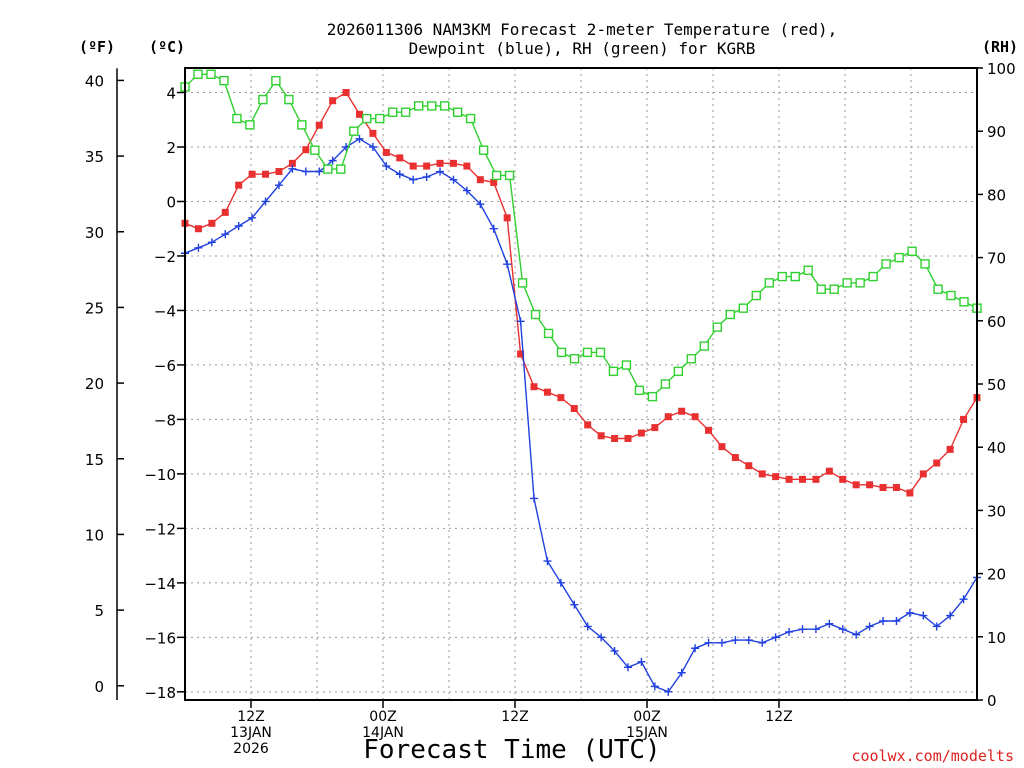 This screenshot has width=1024, height=768. What do you see at coordinates (932, 756) in the screenshot?
I see `source-credit: coolwx.com/modelts` at bounding box center [932, 756].